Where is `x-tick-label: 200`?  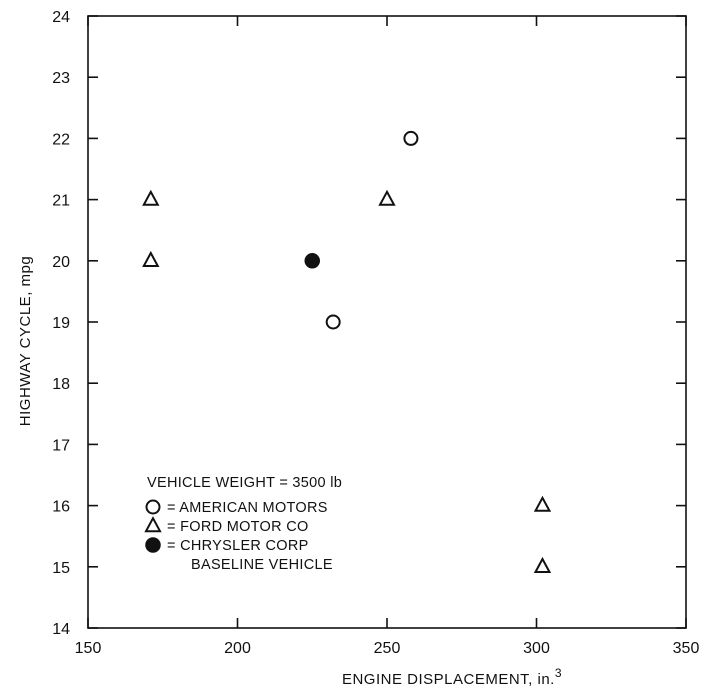 x-tick-label: 200 is located at coordinates (237, 648).